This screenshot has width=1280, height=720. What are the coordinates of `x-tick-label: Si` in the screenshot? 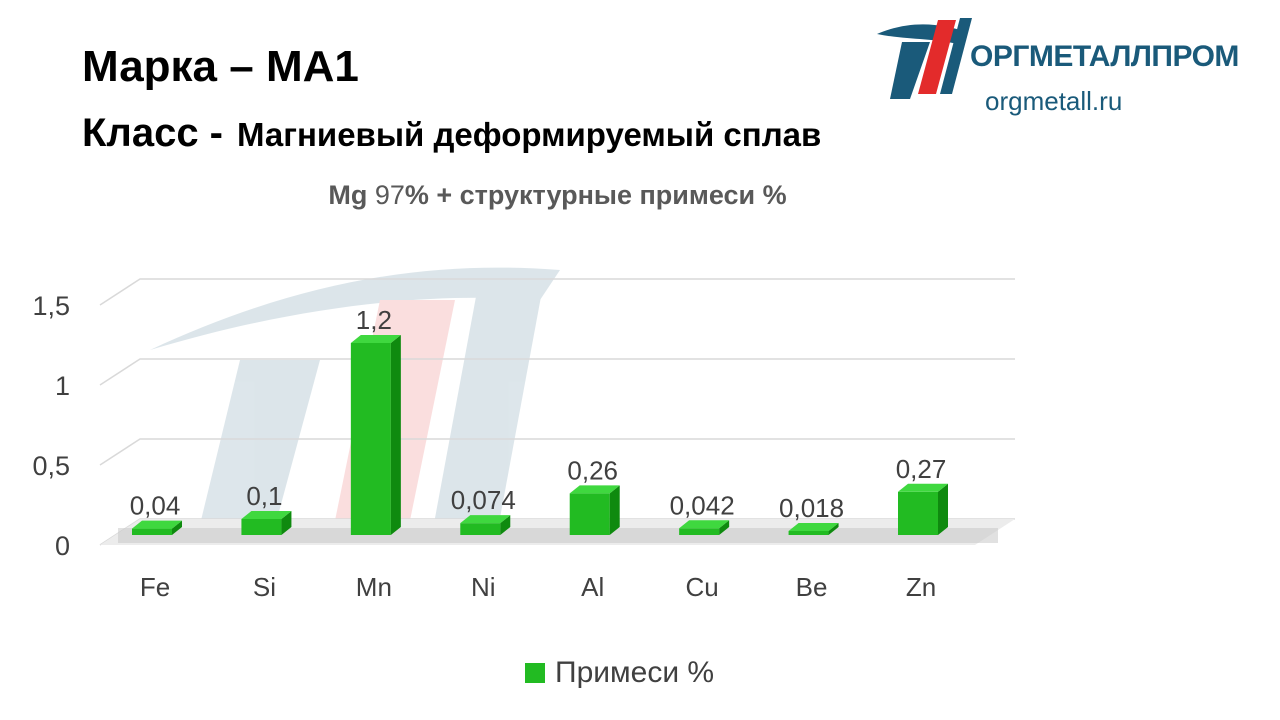 It's located at (264, 587).